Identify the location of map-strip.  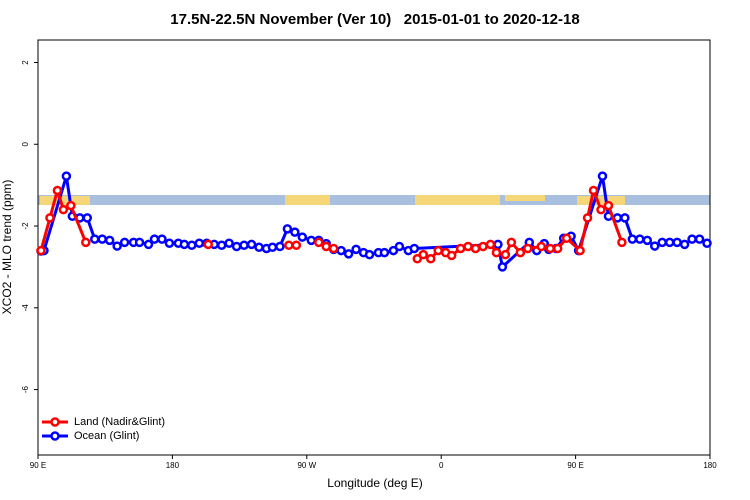
(374, 200).